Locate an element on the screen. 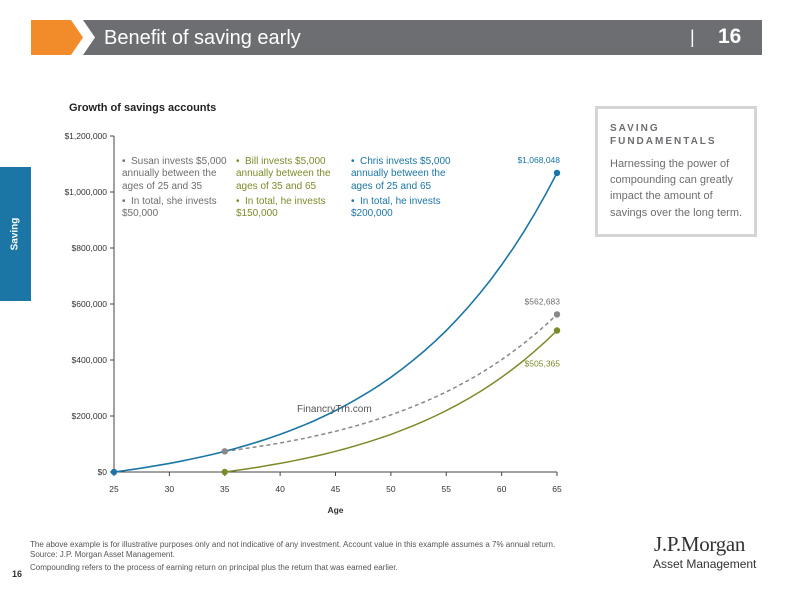 This screenshot has width=787, height=594. data-label-bill: $505,365 is located at coordinates (543, 363).